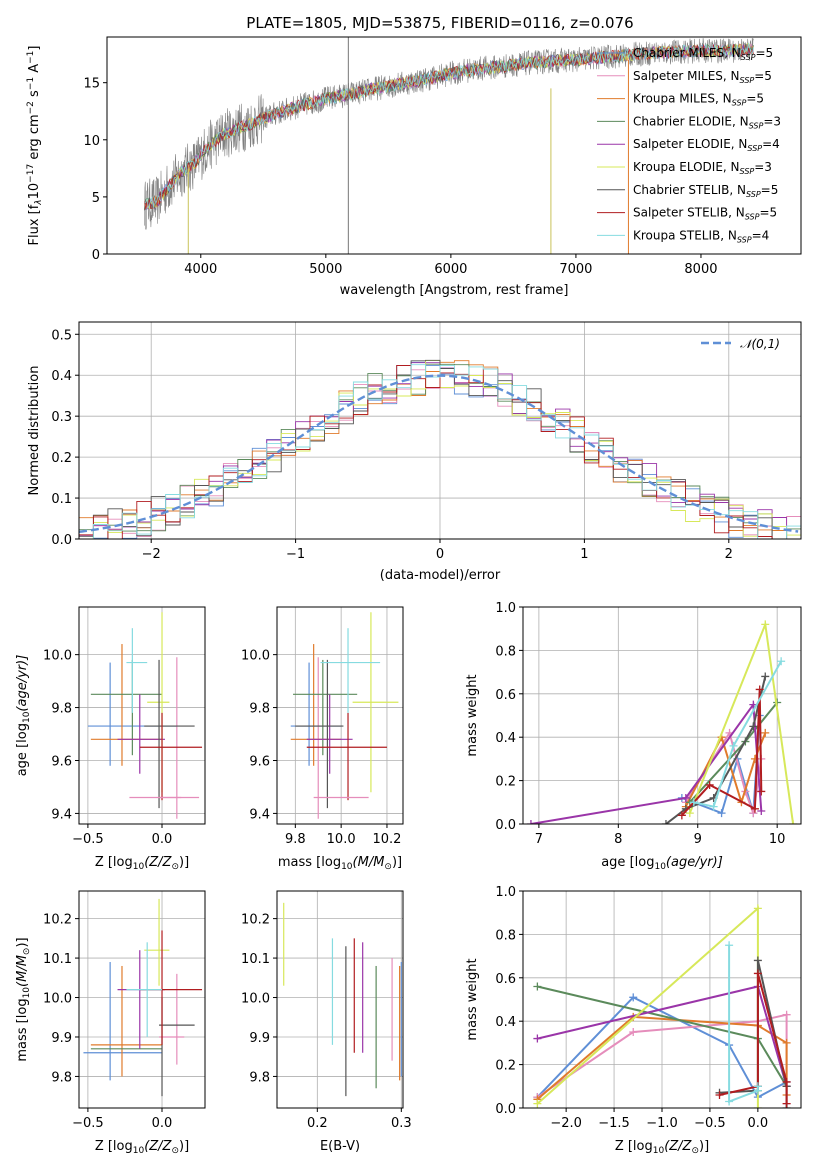  I want to click on y-tick-label: 10.1, so click(255, 959).